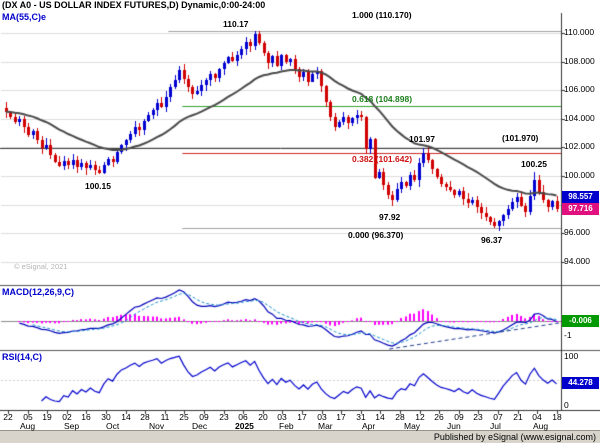  Describe the element at coordinates (106, 417) in the screenshot. I see `day-tick-label: 30` at that location.